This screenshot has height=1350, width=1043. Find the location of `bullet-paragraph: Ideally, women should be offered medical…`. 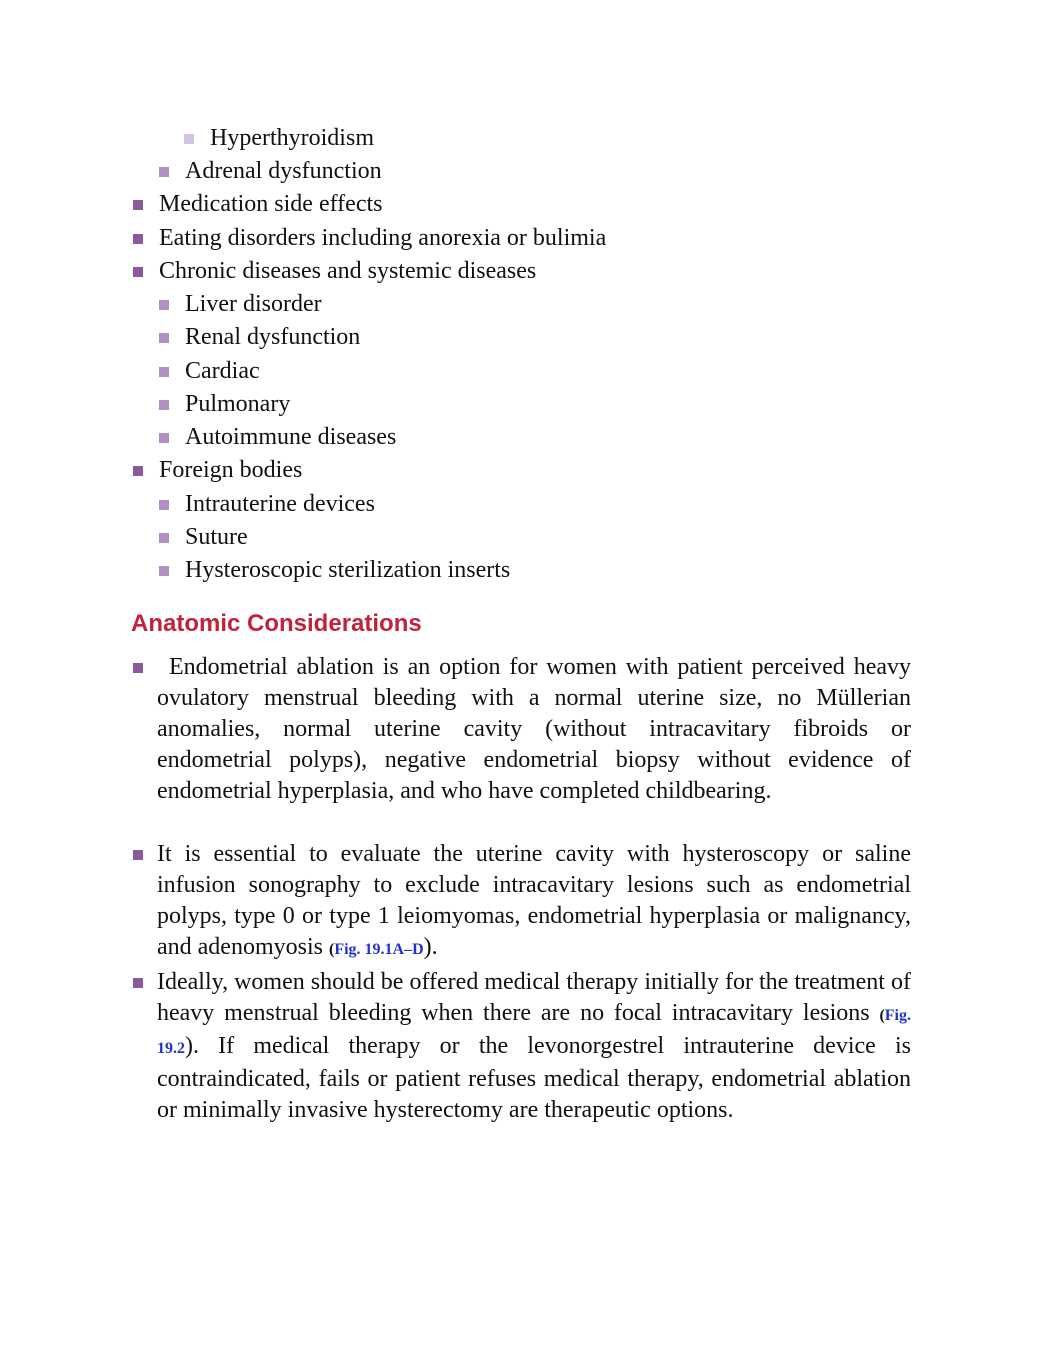

bullet-paragraph: Ideally, women should be offered medical… is located at coordinates (522, 1046).